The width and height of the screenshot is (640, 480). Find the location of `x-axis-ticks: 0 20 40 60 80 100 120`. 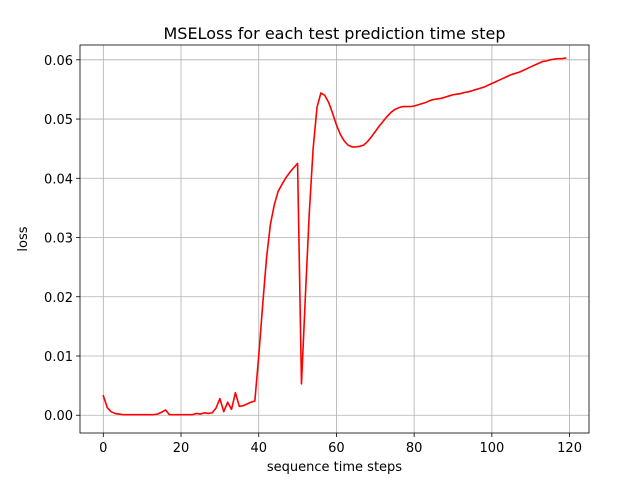

x-axis-ticks: 0 20 40 60 80 100 120 is located at coordinates (340, 444).